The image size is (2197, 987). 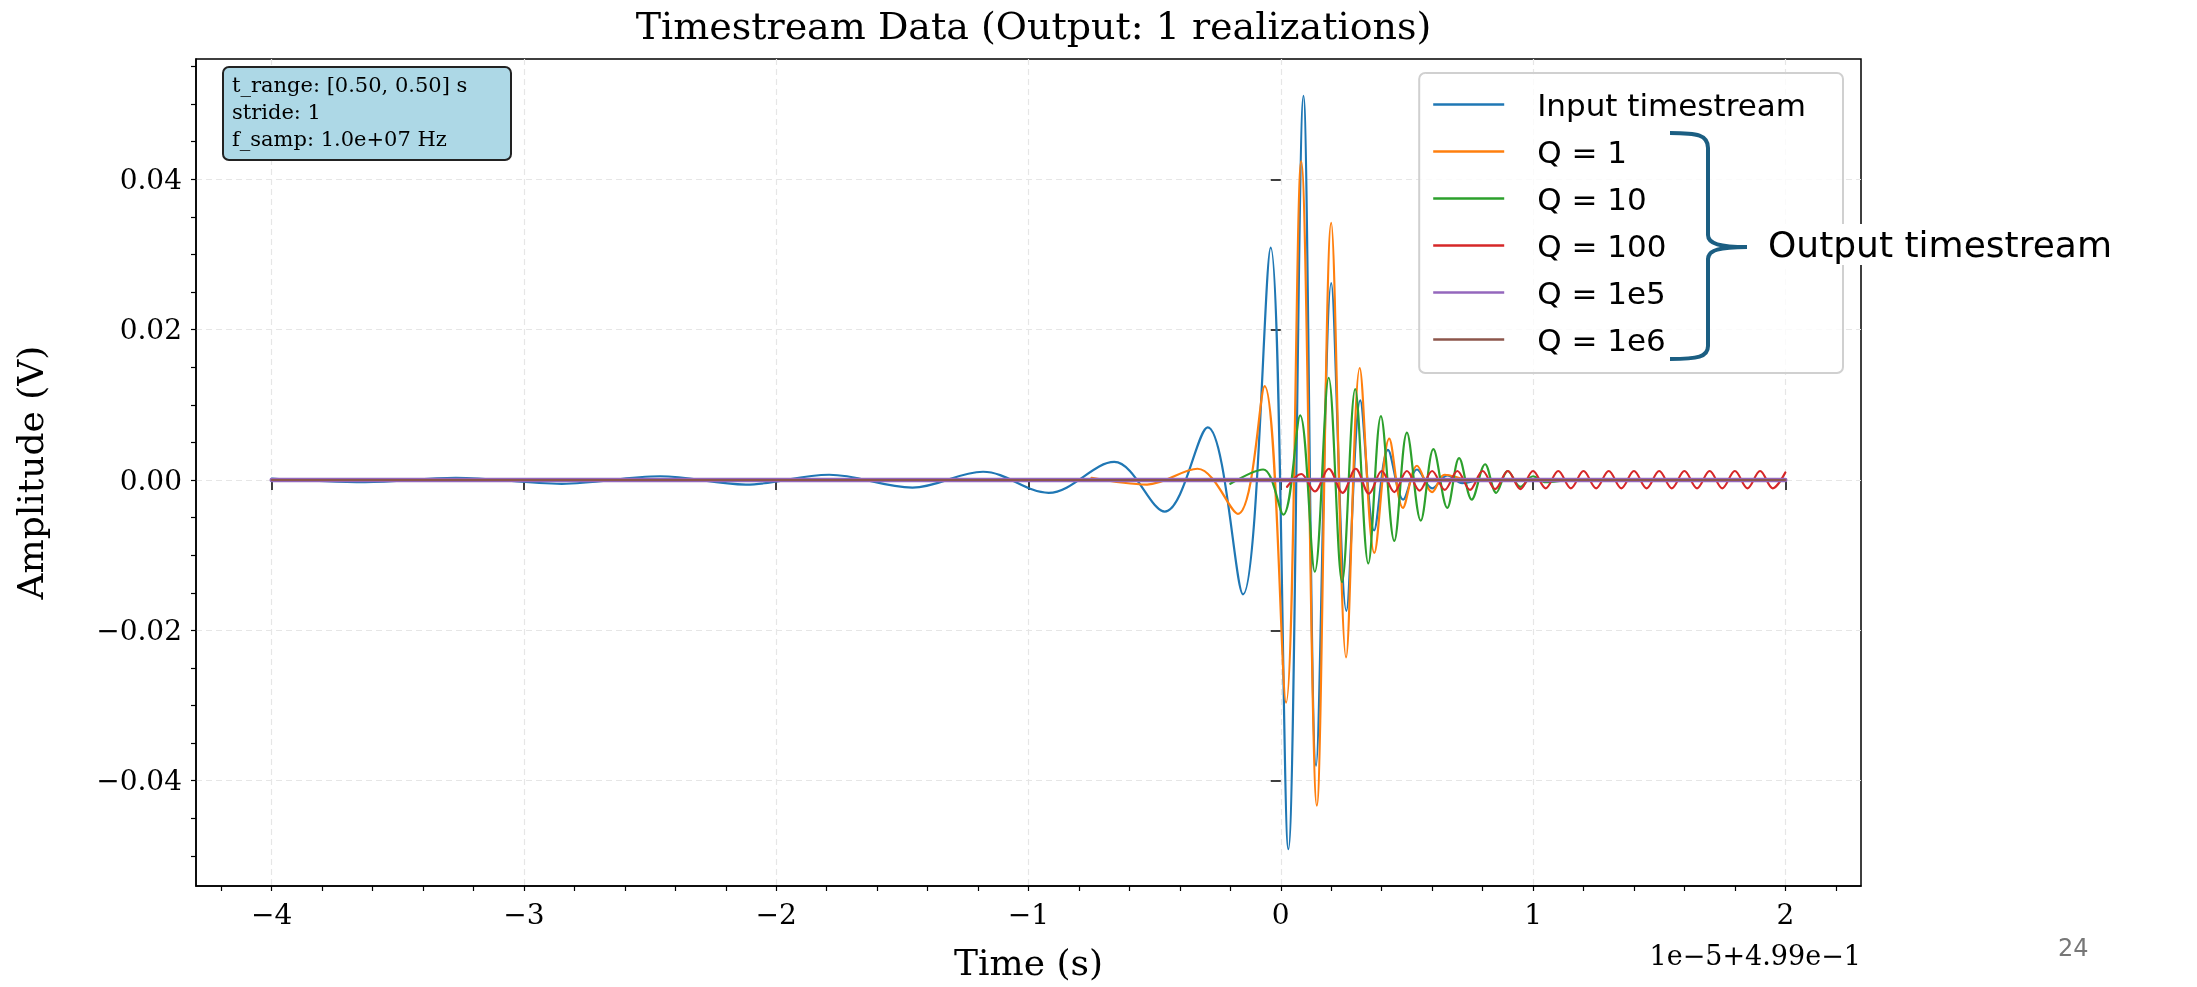 I want to click on legend-label: Q = 100, so click(x=1602, y=245).